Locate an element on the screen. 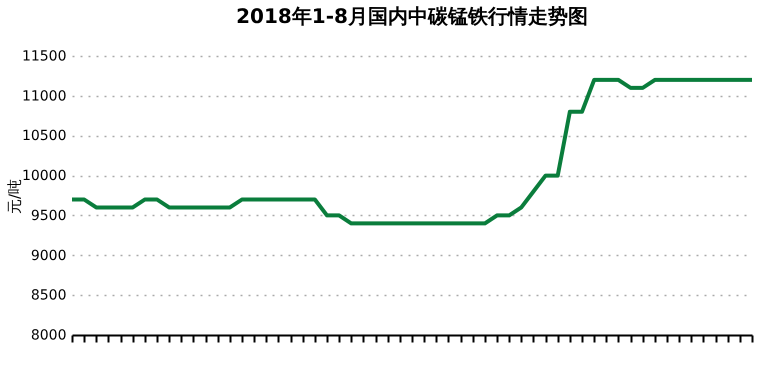 The width and height of the screenshot is (760, 376). y-tick-label: 10000 is located at coordinates (44, 176).